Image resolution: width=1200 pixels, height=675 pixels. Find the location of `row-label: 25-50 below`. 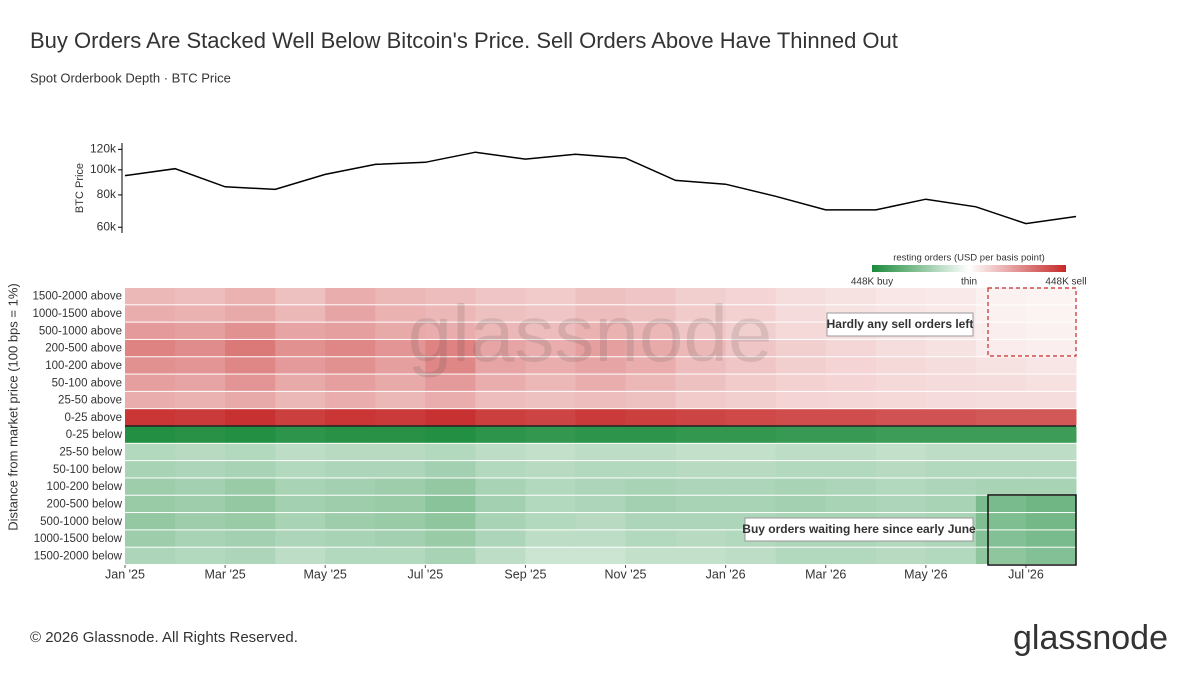

row-label: 25-50 below is located at coordinates (90, 453).